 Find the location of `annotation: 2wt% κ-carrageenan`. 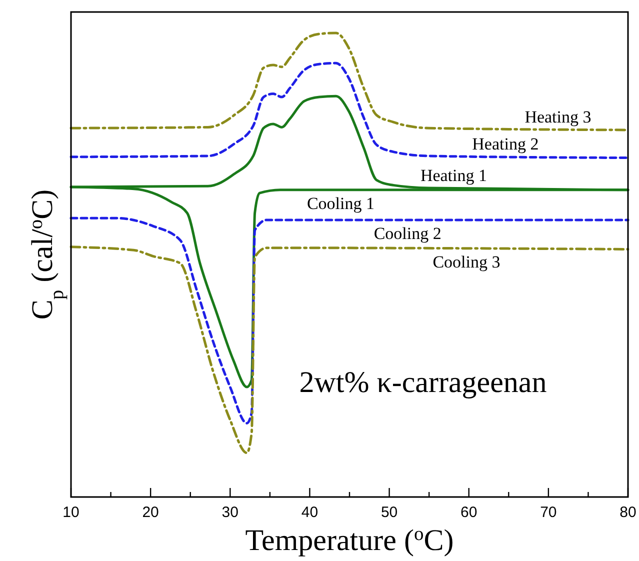

annotation: 2wt% κ-carrageenan is located at coordinates (423, 382).